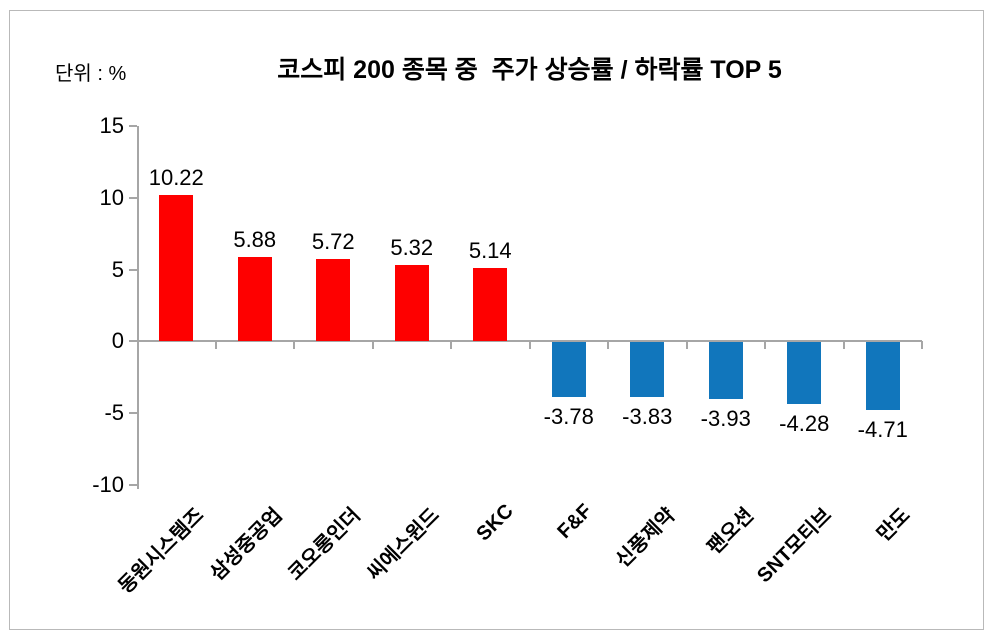  Describe the element at coordinates (647, 370) in the screenshot. I see `bar-신풍제약` at that location.